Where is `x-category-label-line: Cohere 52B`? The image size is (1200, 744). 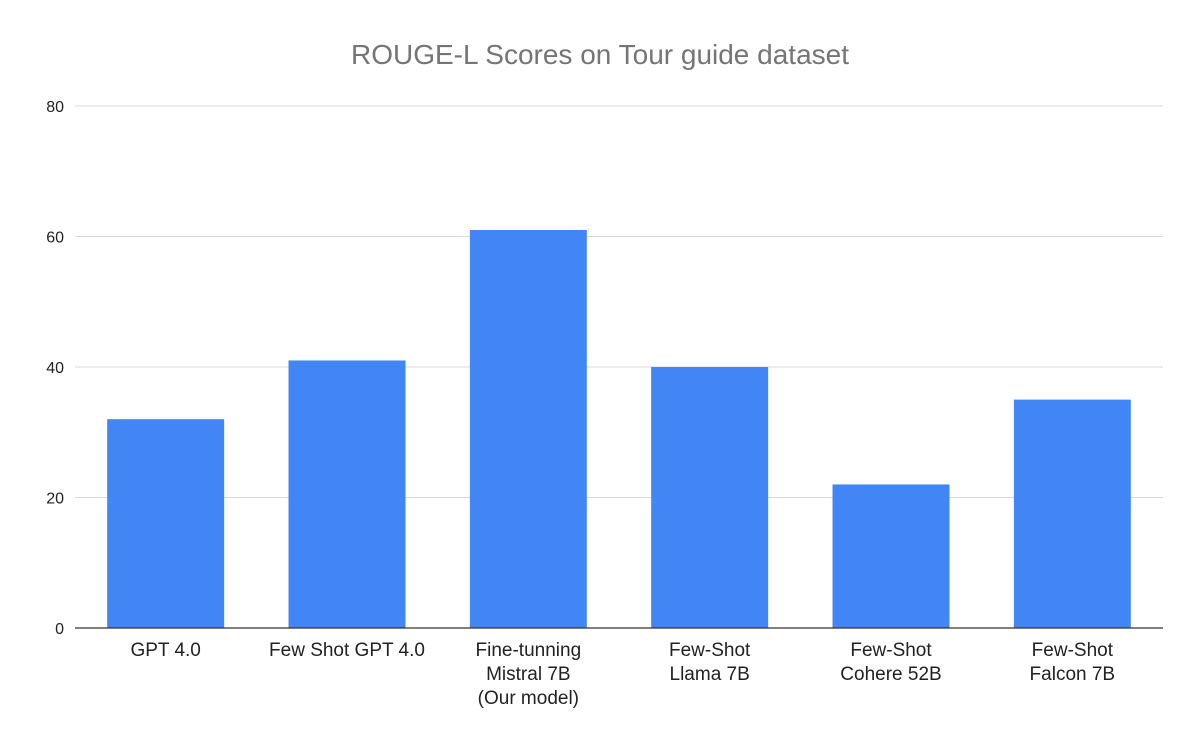
x-category-label-line: Cohere 52B is located at coordinates (890, 674).